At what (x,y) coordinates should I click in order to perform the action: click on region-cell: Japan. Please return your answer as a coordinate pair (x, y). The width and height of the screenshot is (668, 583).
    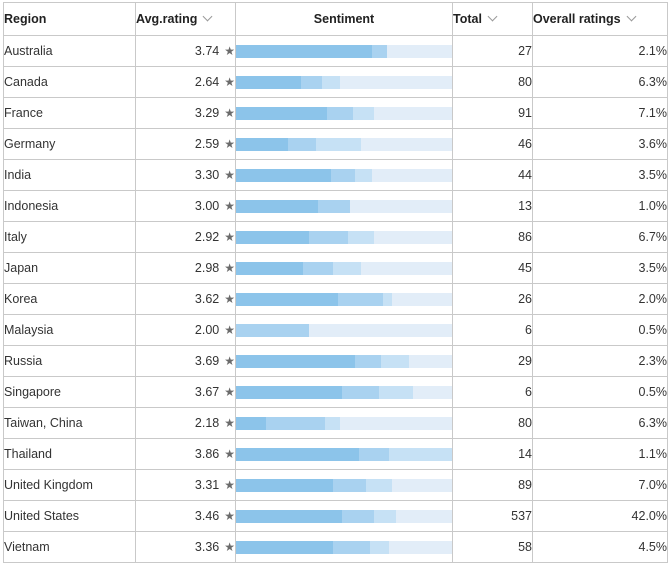
    Looking at the image, I should click on (69, 268).